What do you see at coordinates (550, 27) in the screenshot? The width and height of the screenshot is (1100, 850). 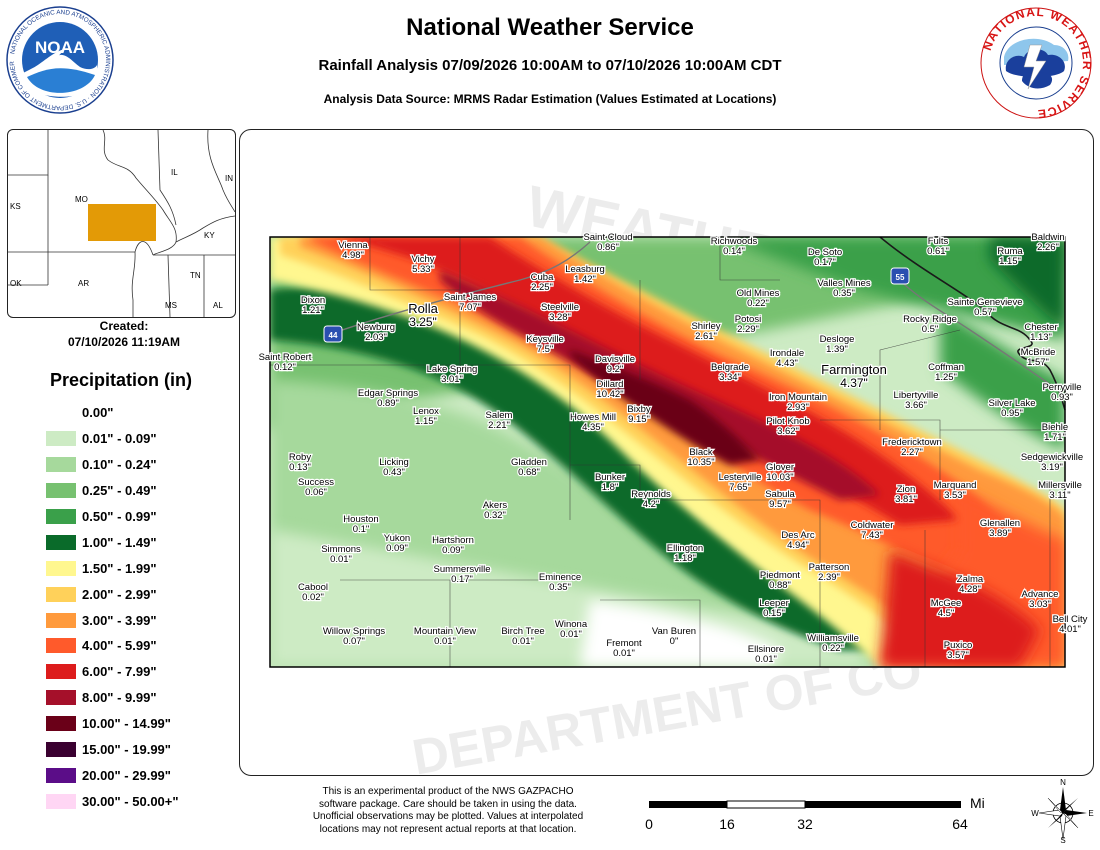 I see `page-title: National Weather Service` at bounding box center [550, 27].